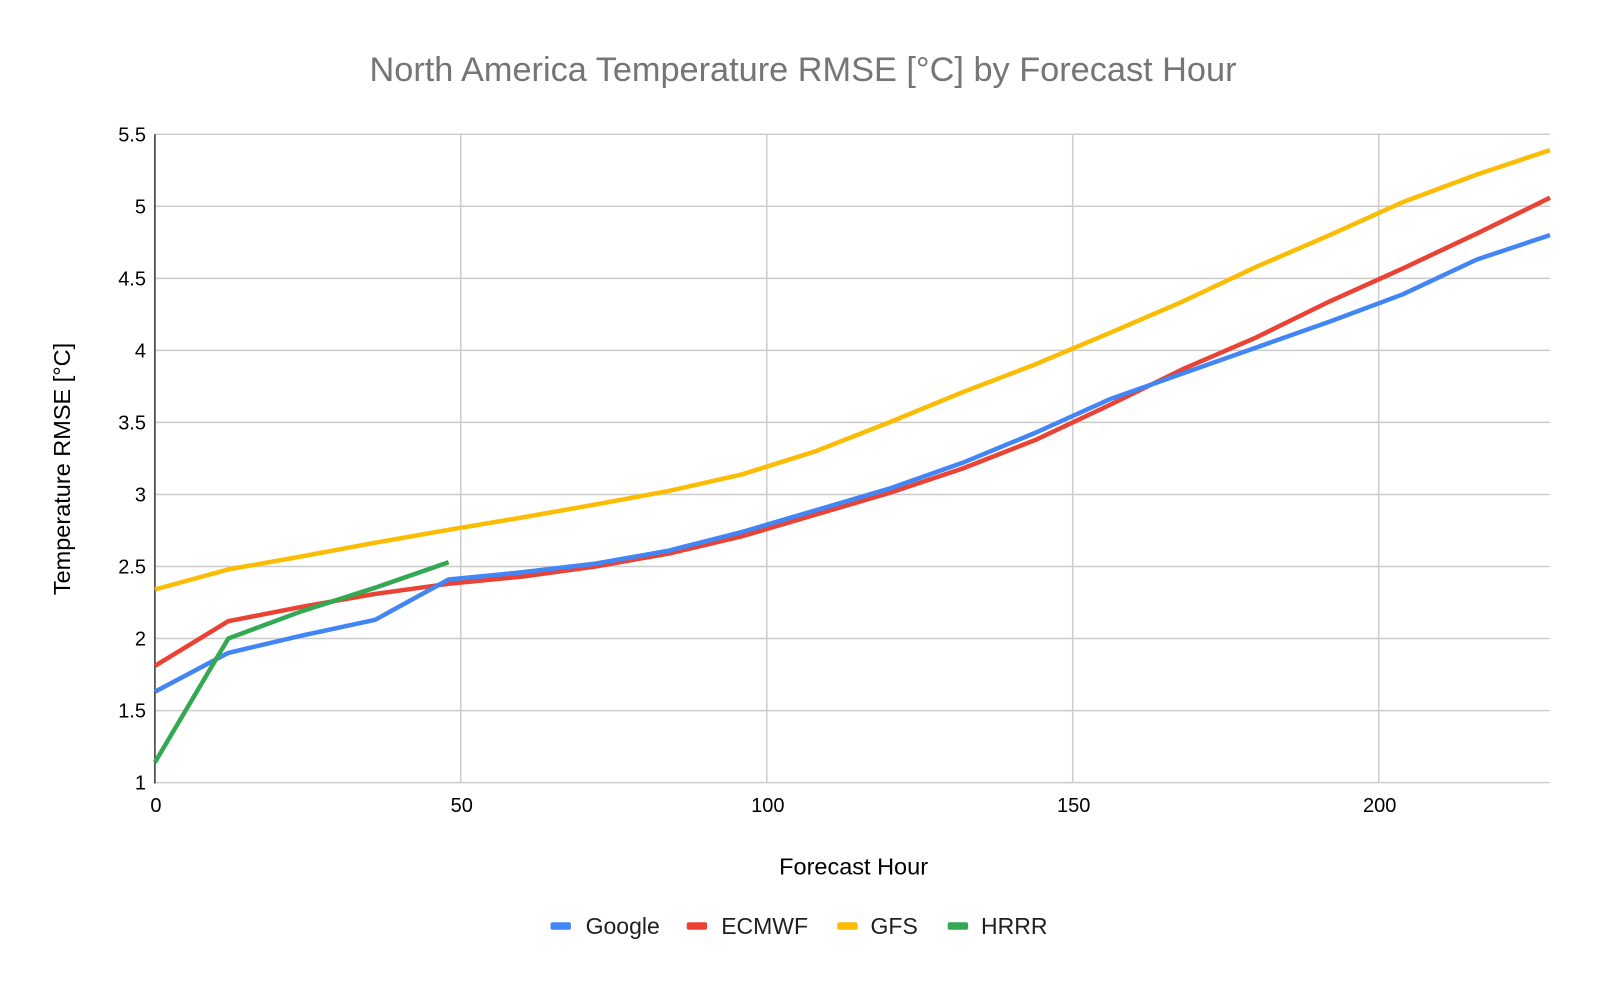 The image size is (1600, 994). I want to click on svg-text: 1, so click(140, 784).